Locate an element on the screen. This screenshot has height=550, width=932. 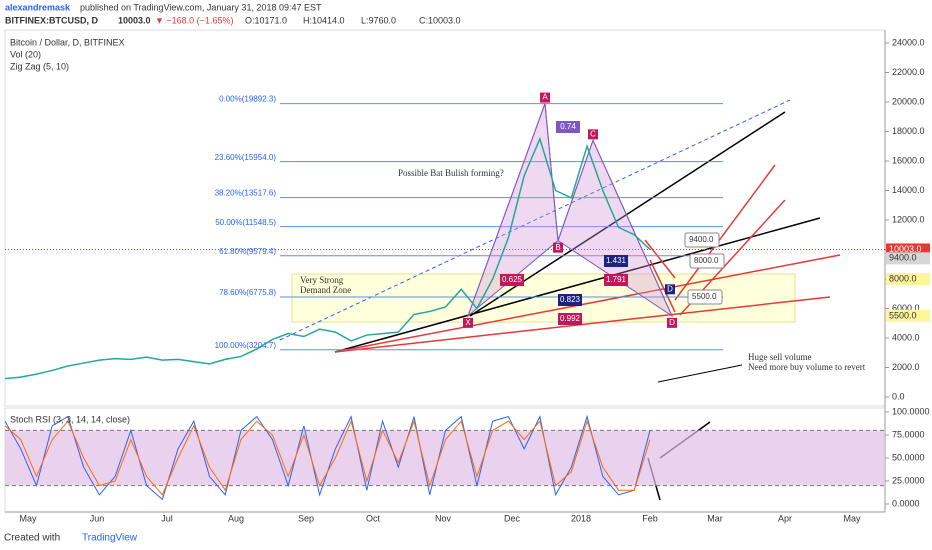
annotation: Possible Bat Bulish forming? is located at coordinates (451, 173).